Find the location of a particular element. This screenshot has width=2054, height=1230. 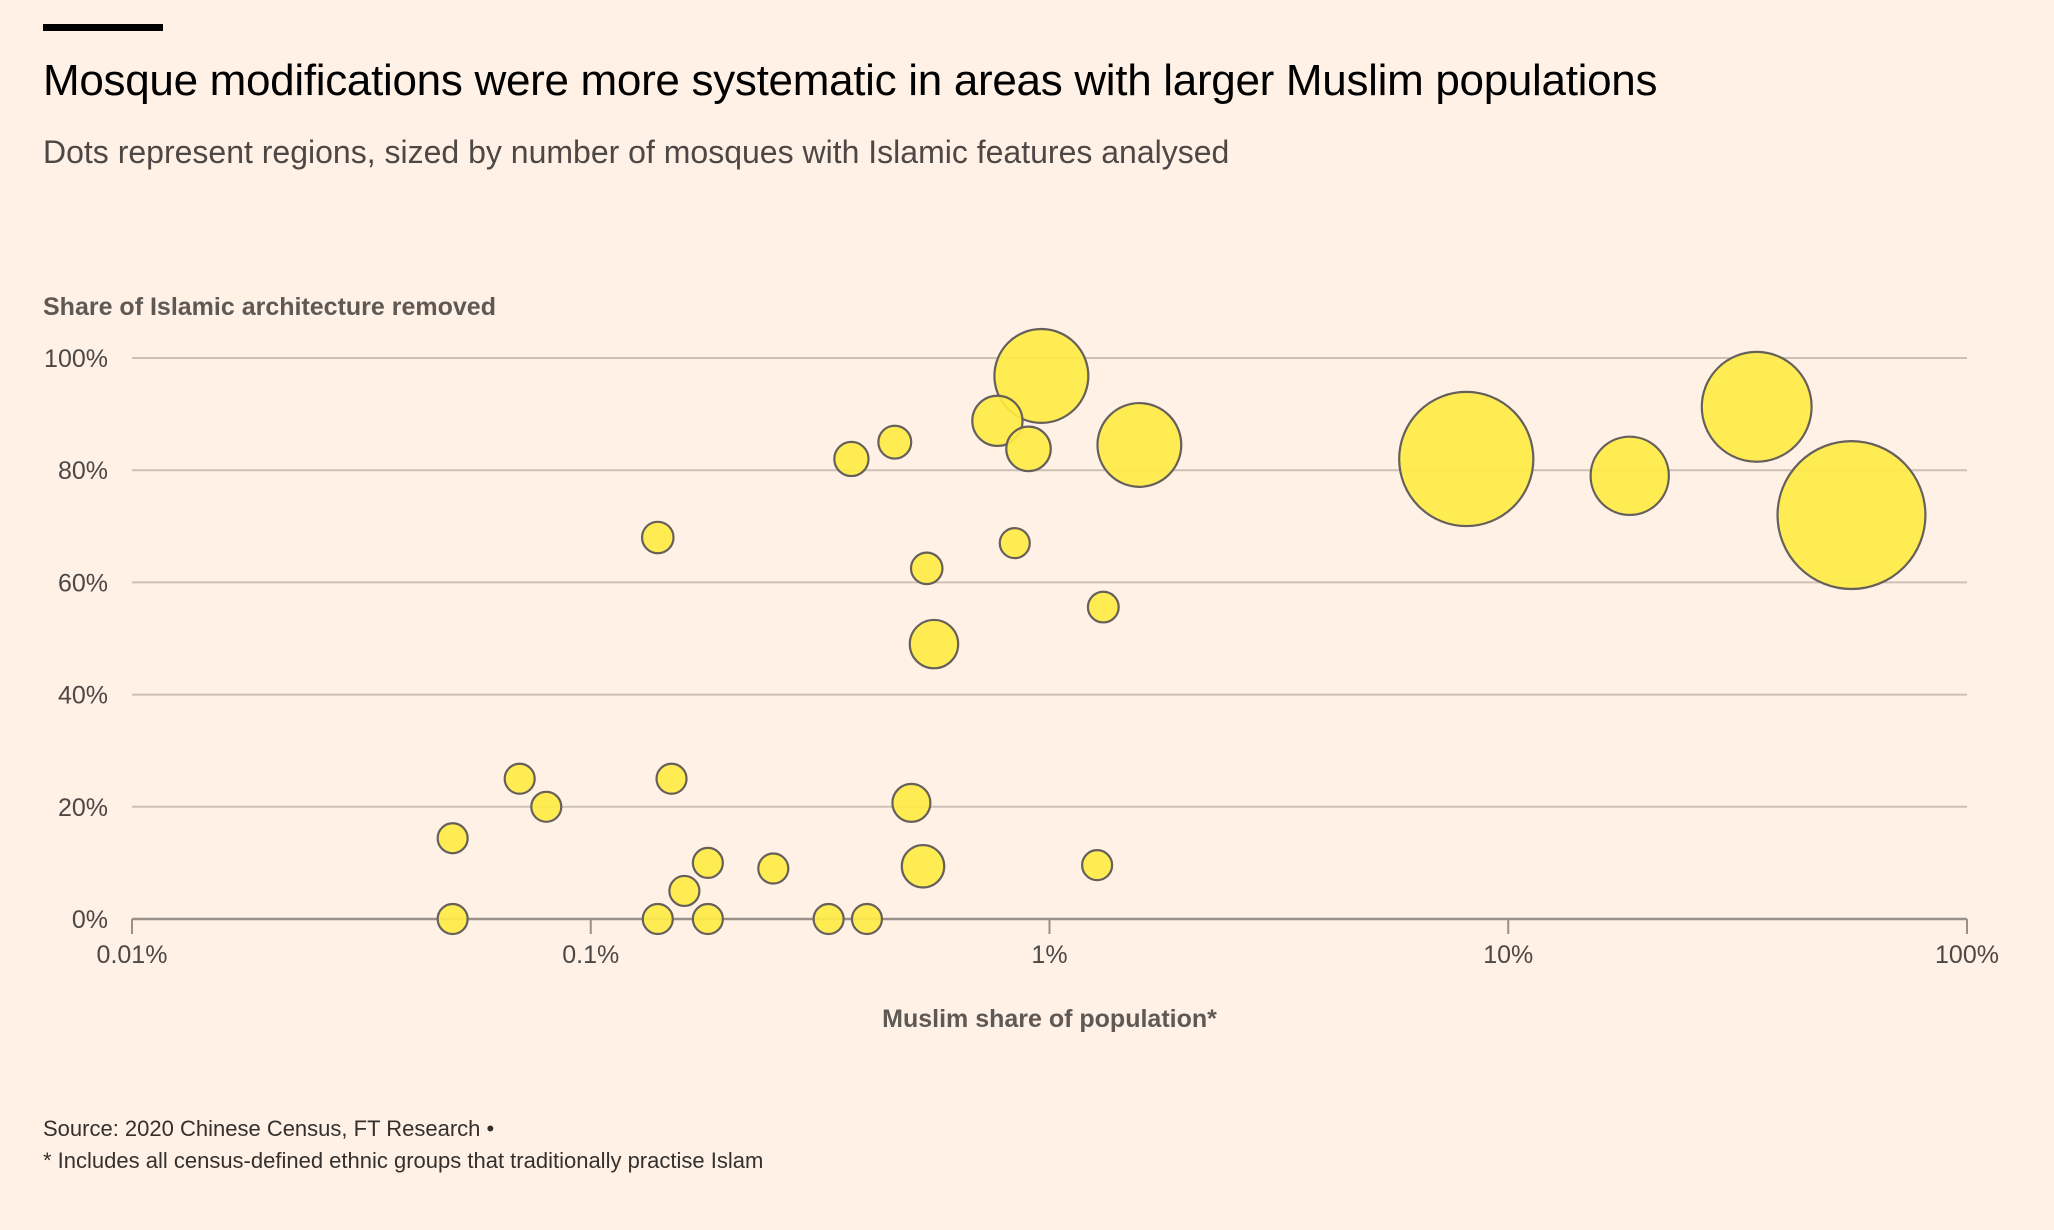

y-axis-ticks: 0% 20% 40% 60% 80% 100% is located at coordinates (76, 639).